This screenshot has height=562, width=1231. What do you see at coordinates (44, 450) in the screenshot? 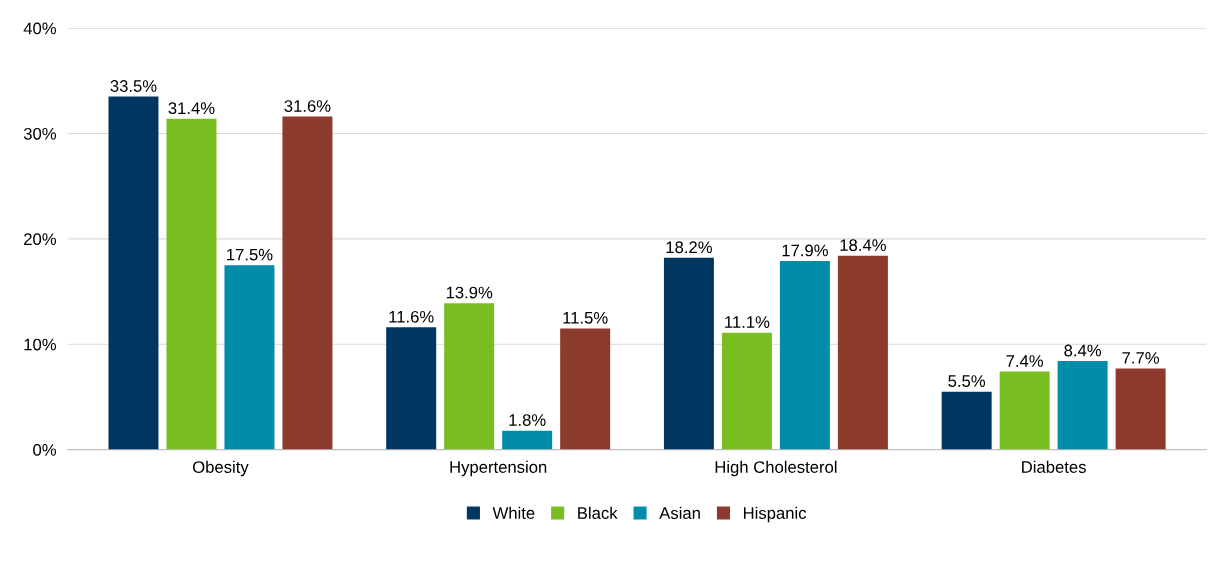
I see `y-tick-label: 0%` at bounding box center [44, 450].